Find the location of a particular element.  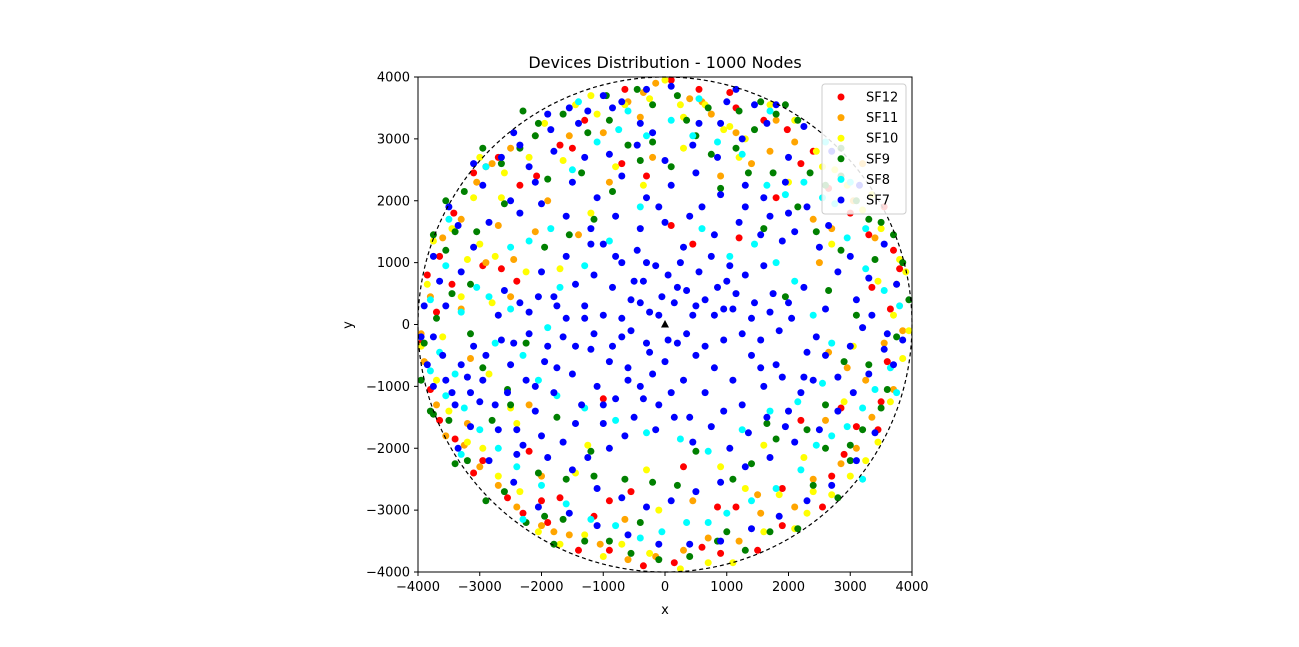

gateway-marker is located at coordinates (665, 324).